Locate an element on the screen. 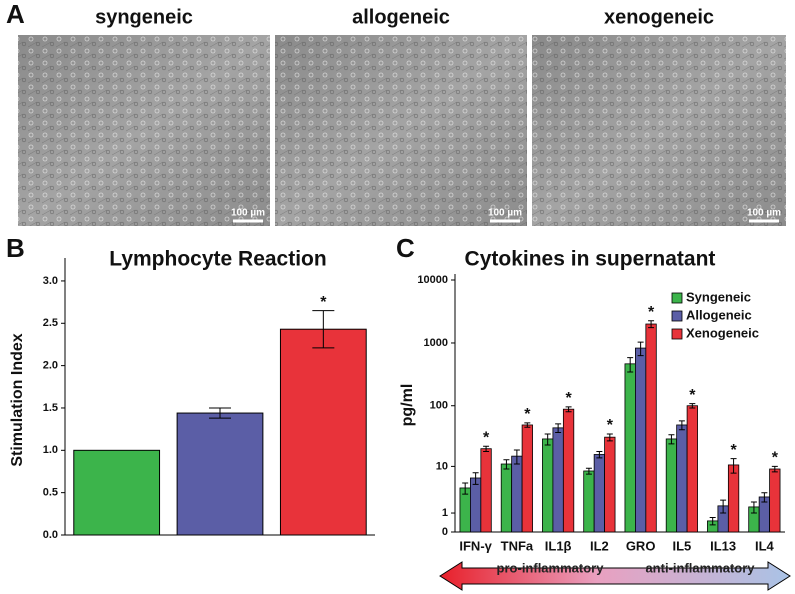 This screenshot has width=795, height=594. legend-label: Xenogeneic is located at coordinates (722, 332).